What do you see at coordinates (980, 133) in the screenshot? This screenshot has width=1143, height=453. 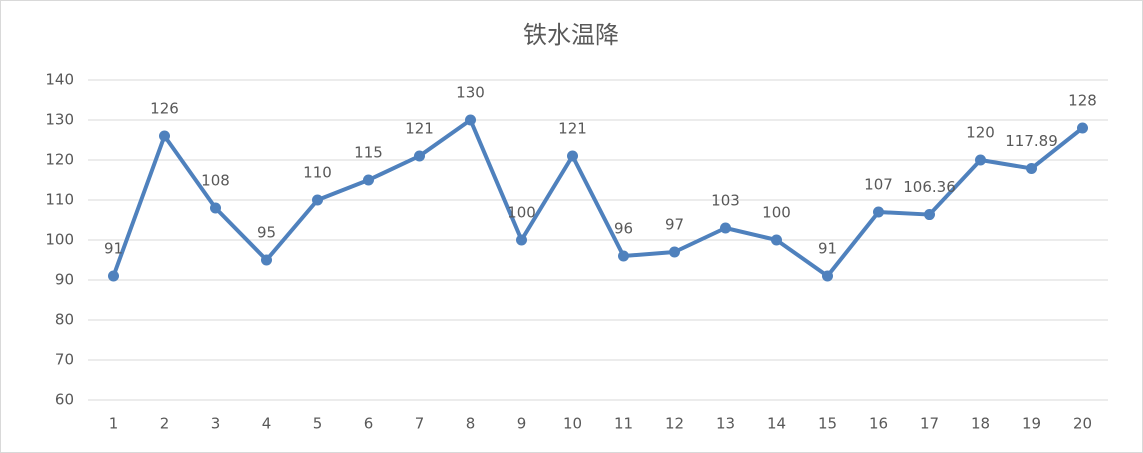 I see `data-label: 120` at bounding box center [980, 133].